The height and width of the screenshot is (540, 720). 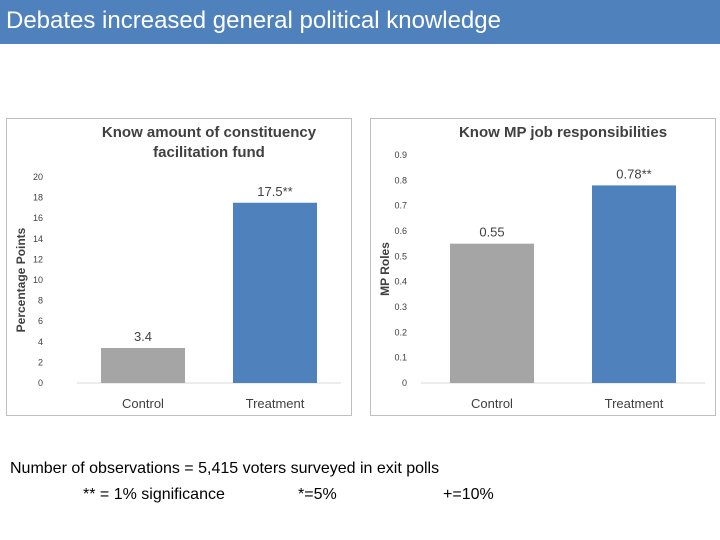 I want to click on y-tick-label: 4, so click(x=40, y=342).